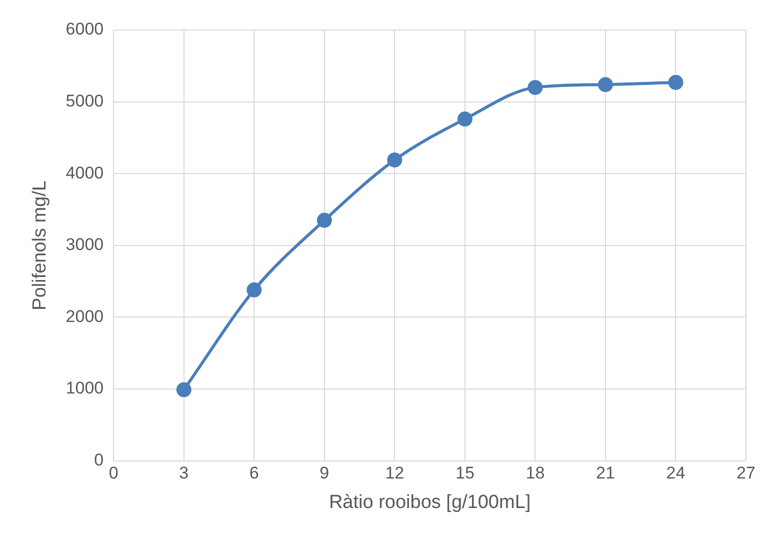 The height and width of the screenshot is (533, 768). Describe the element at coordinates (676, 473) in the screenshot. I see `x-tick-label: 24` at that location.